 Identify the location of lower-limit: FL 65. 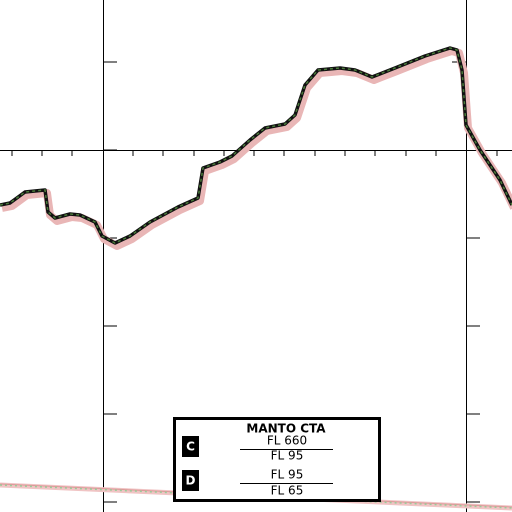
(287, 491).